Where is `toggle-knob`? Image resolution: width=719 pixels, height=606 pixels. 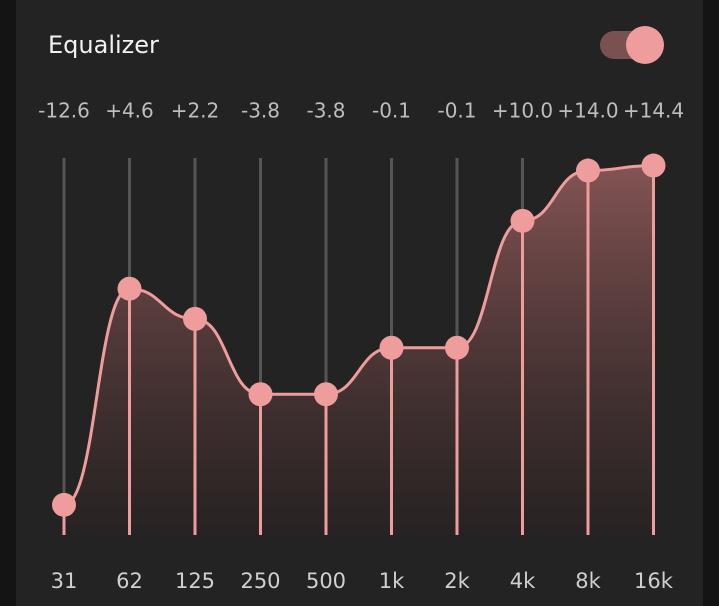 toggle-knob is located at coordinates (645, 45).